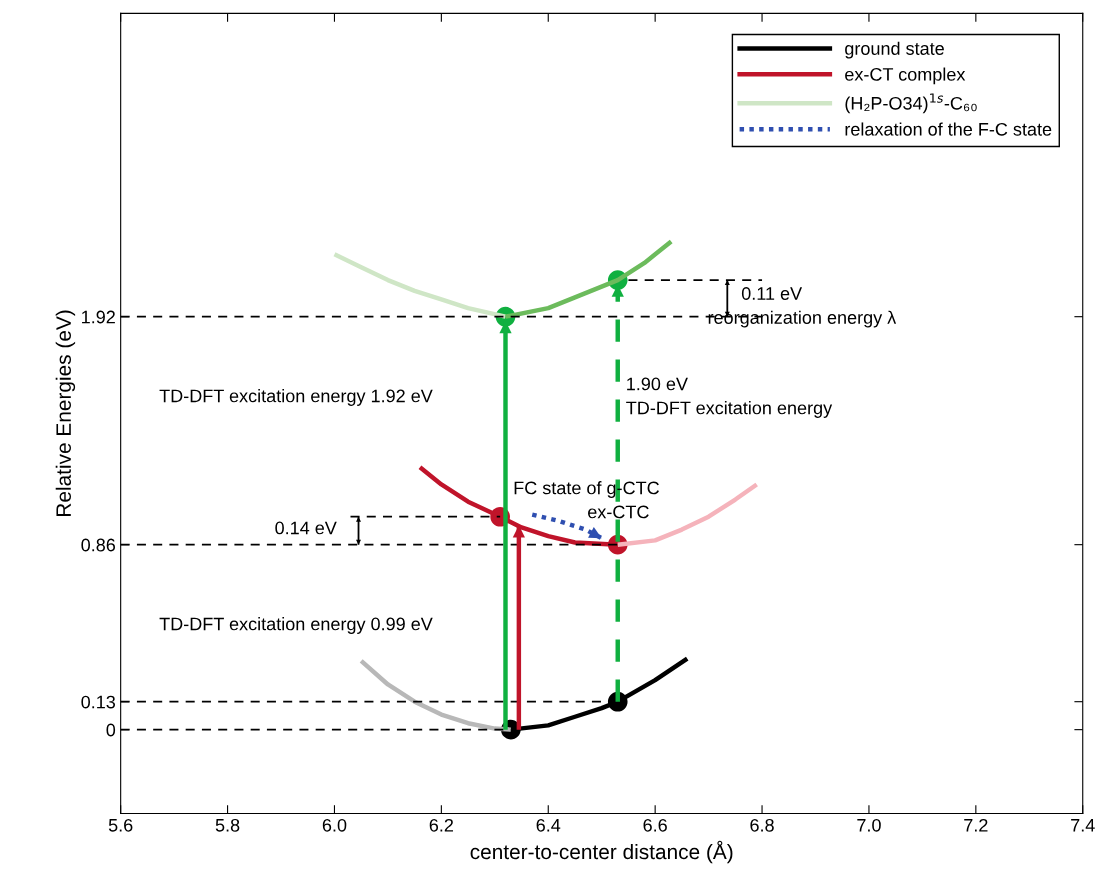 The height and width of the screenshot is (894, 1097). What do you see at coordinates (762, 825) in the screenshot?
I see `x-tick-label: 6.8` at bounding box center [762, 825].